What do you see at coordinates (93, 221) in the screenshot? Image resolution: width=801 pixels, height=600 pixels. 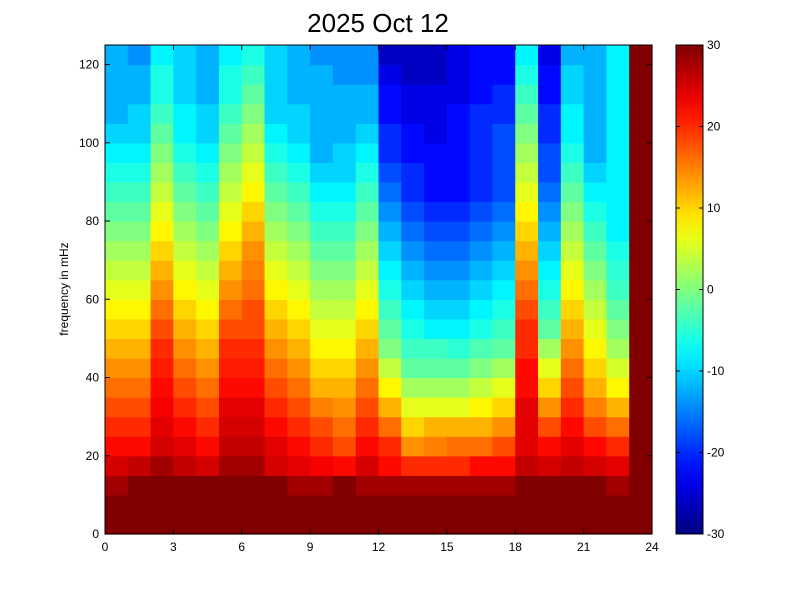 I see `y-tick-label: 80` at bounding box center [93, 221].